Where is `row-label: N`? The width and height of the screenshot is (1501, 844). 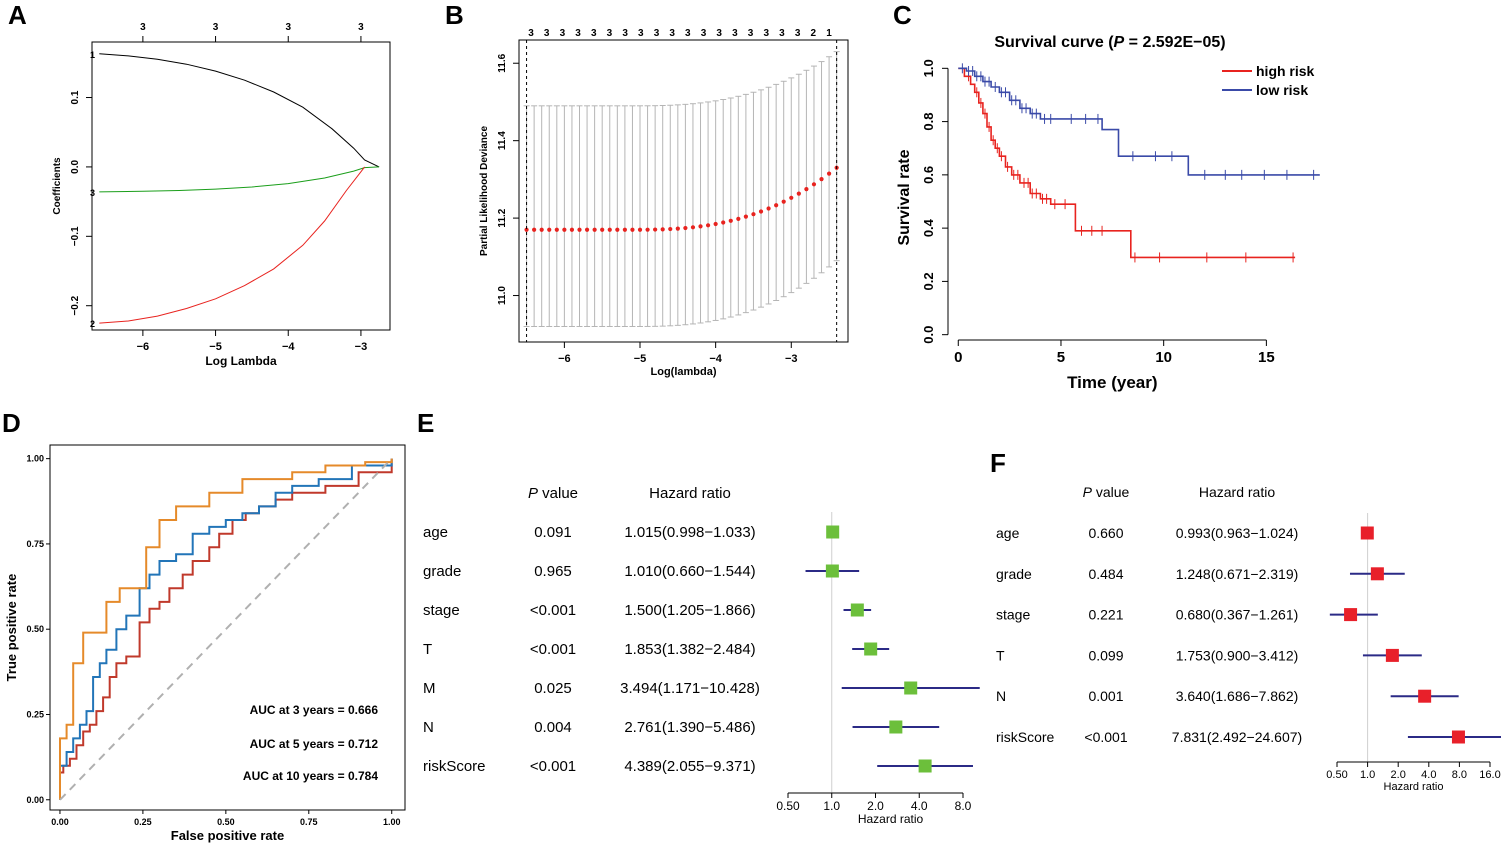 row-label: N is located at coordinates (428, 727).